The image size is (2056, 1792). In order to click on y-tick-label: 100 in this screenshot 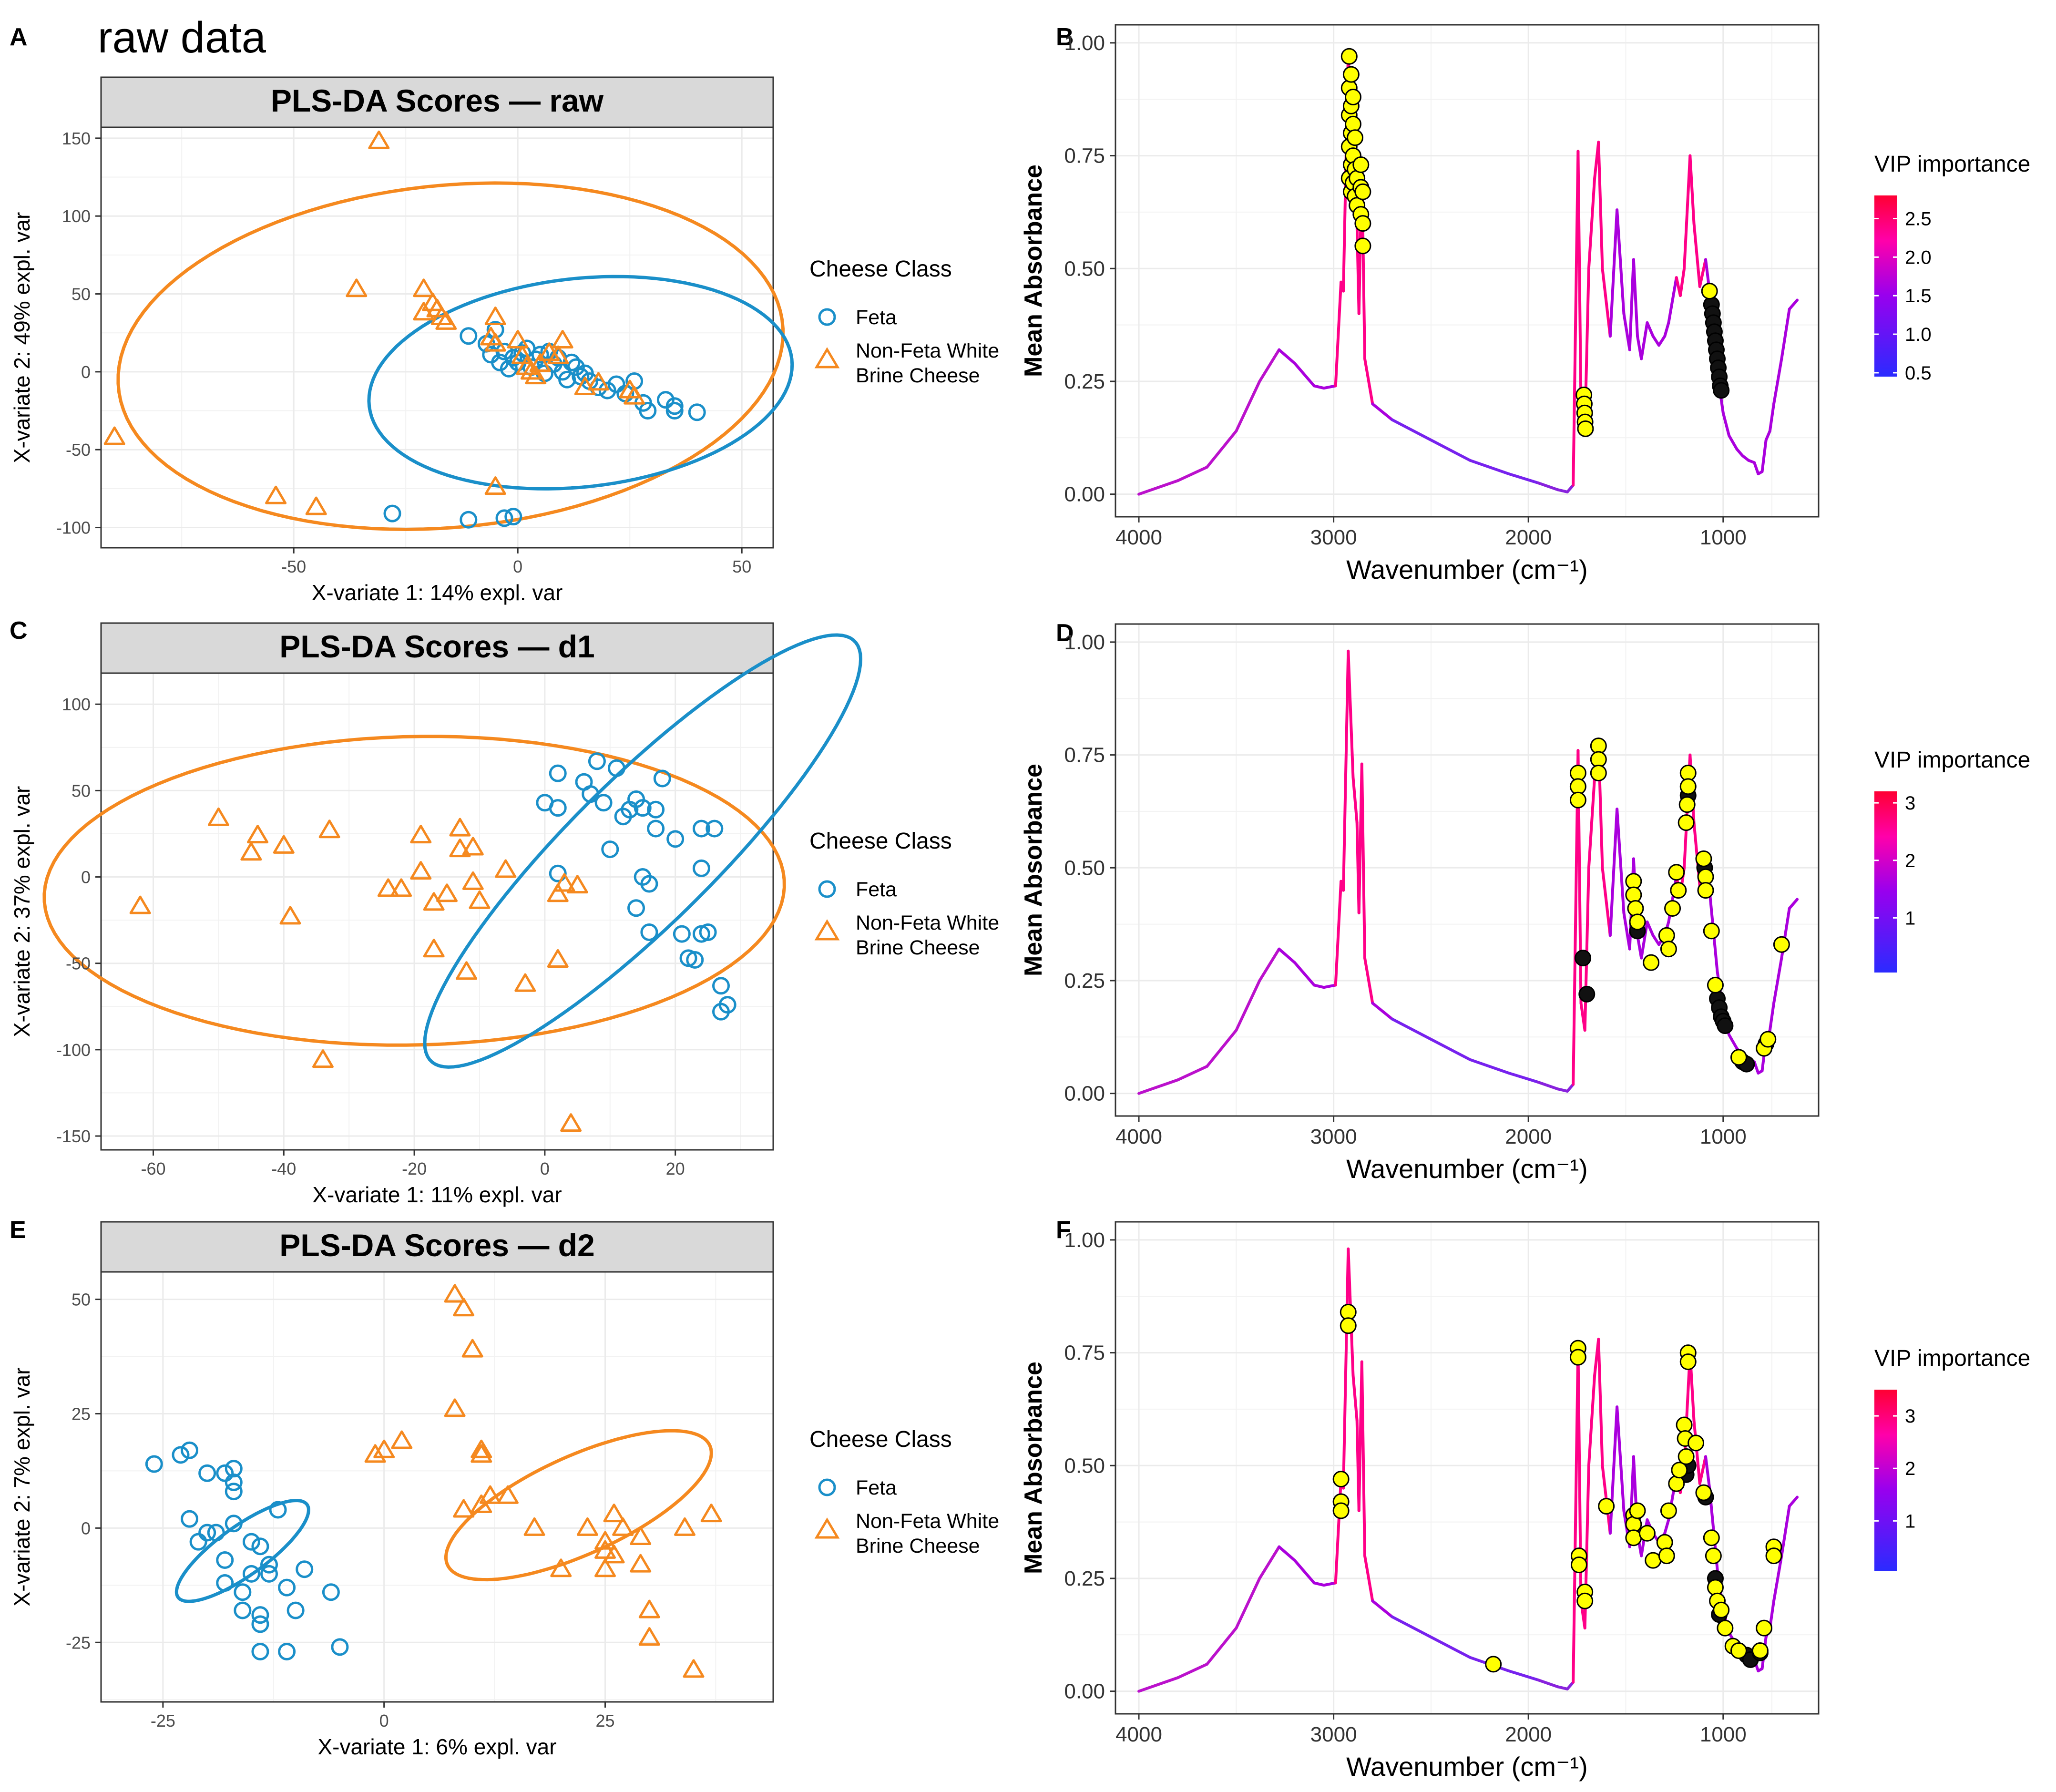, I will do `click(77, 704)`.